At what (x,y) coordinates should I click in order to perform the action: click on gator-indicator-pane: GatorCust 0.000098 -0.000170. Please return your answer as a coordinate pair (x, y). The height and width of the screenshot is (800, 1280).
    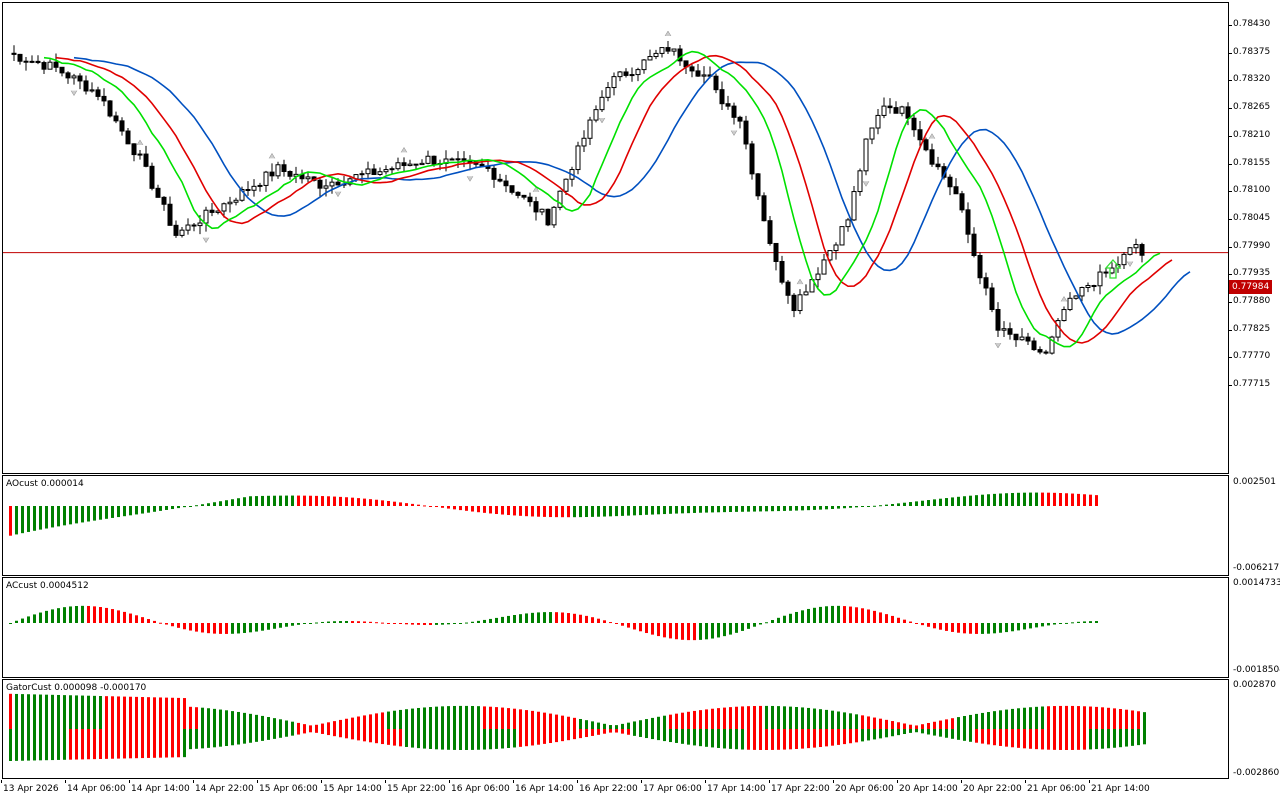
    Looking at the image, I should click on (615, 729).